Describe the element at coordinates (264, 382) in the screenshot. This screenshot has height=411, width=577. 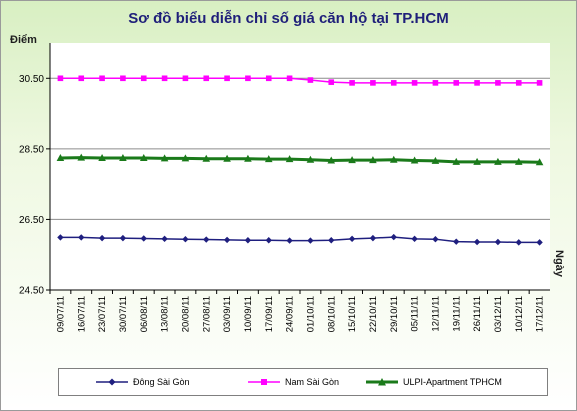
I see `legend-swatch-nam-sai-gon` at that location.